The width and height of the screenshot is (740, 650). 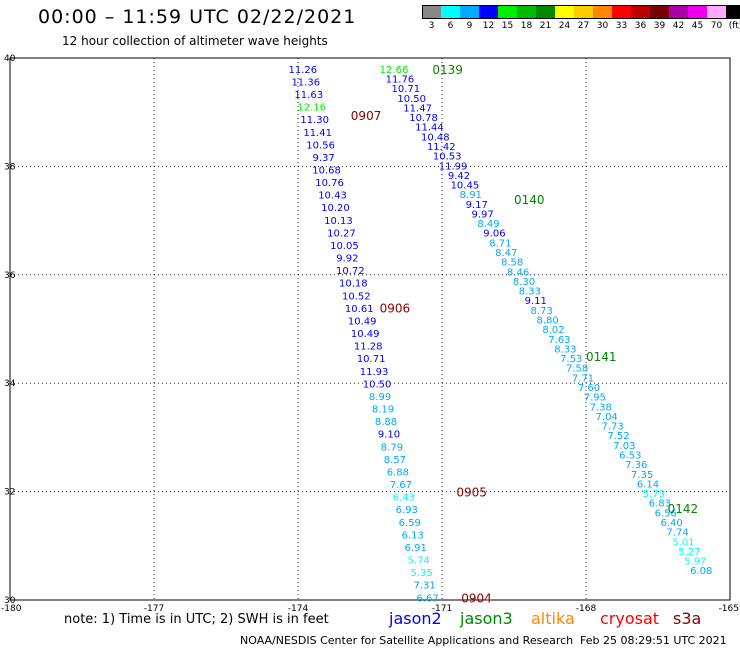 I want to click on wave-height-value: 10.53, so click(x=447, y=157).